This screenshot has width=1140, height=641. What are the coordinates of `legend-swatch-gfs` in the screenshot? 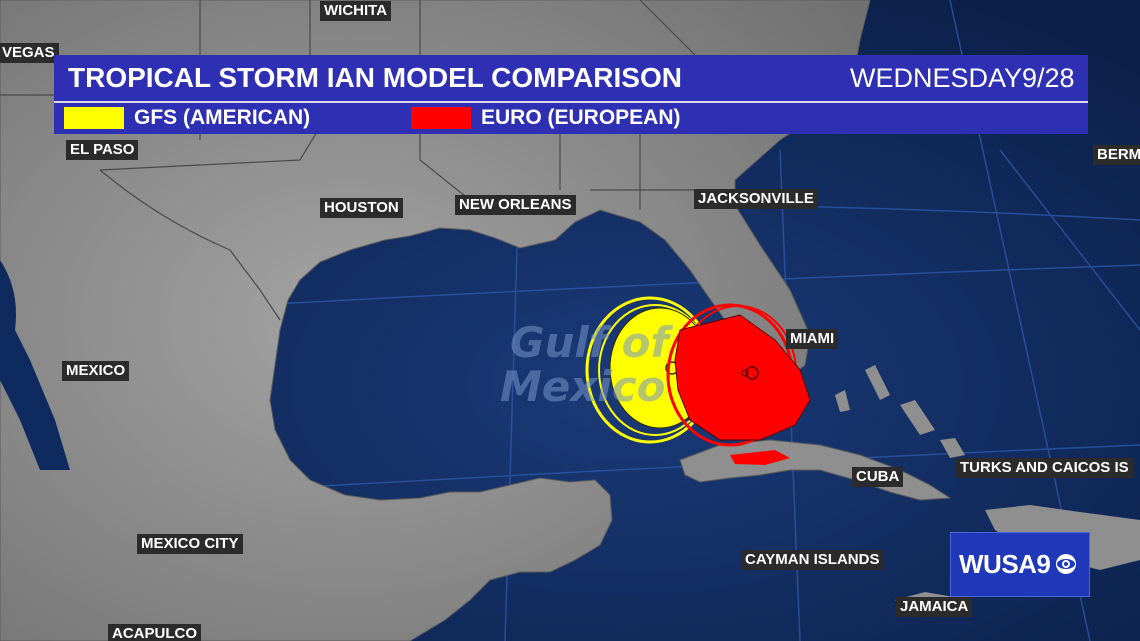 It's located at (94, 118).